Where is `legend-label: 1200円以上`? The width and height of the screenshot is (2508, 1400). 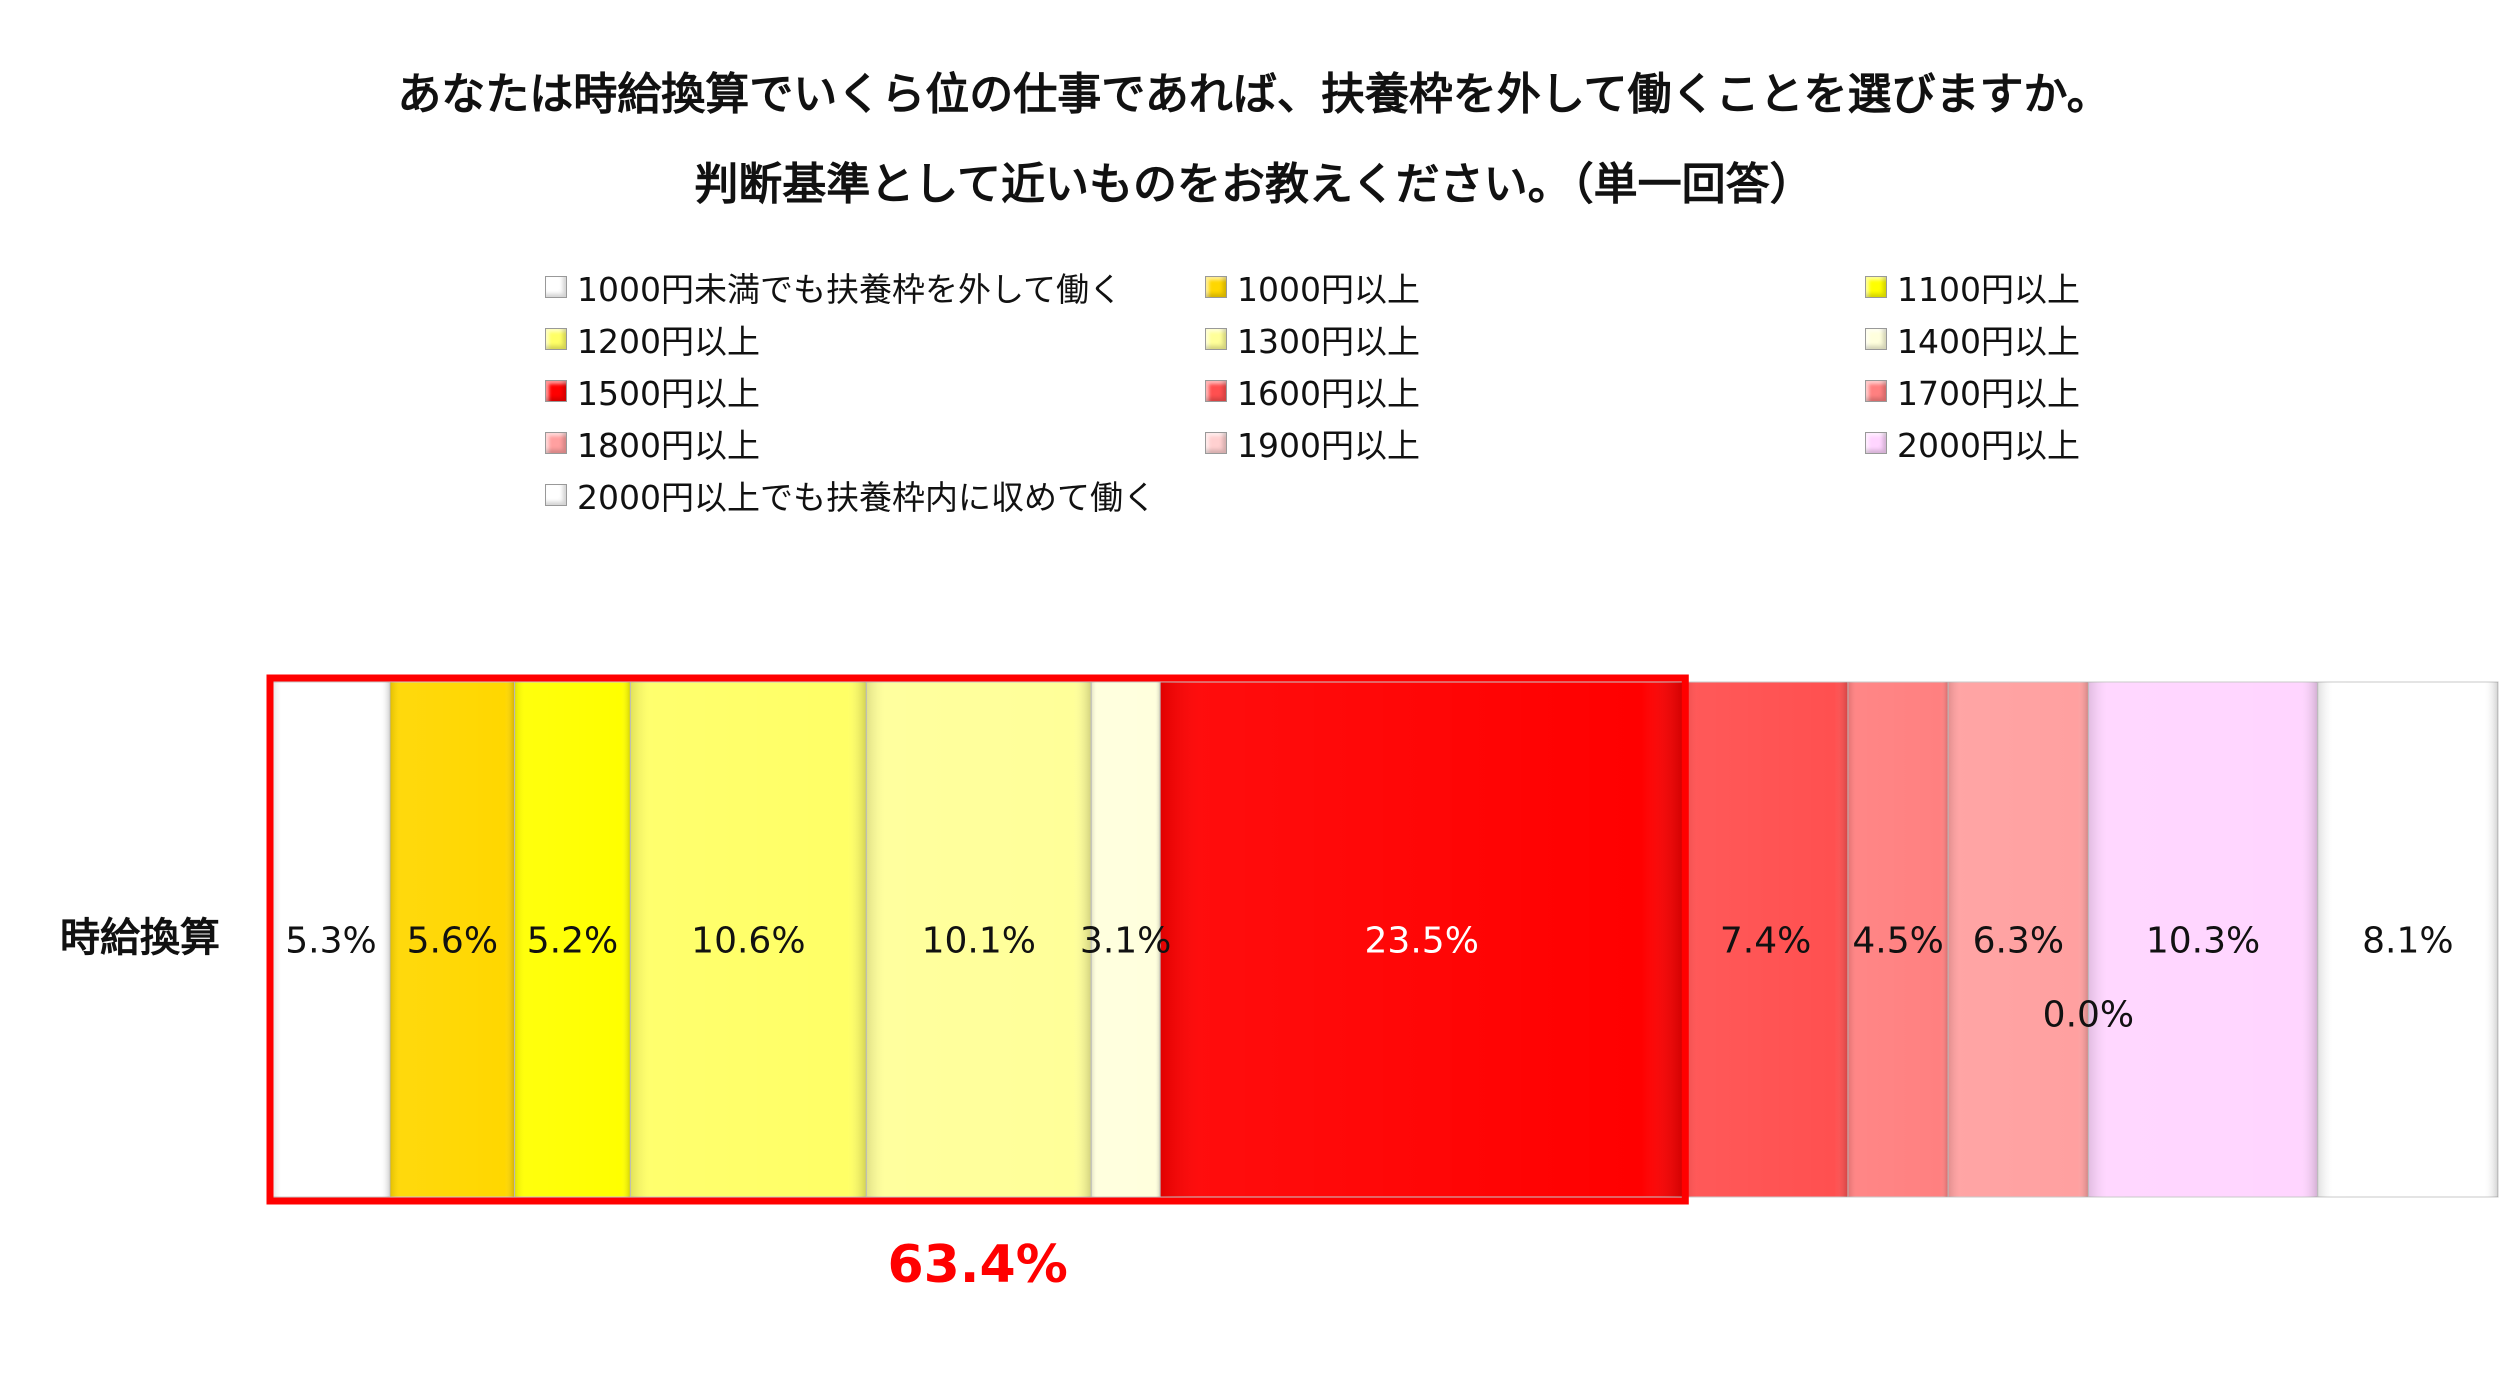 legend-label: 1200円以上 is located at coordinates (668, 341).